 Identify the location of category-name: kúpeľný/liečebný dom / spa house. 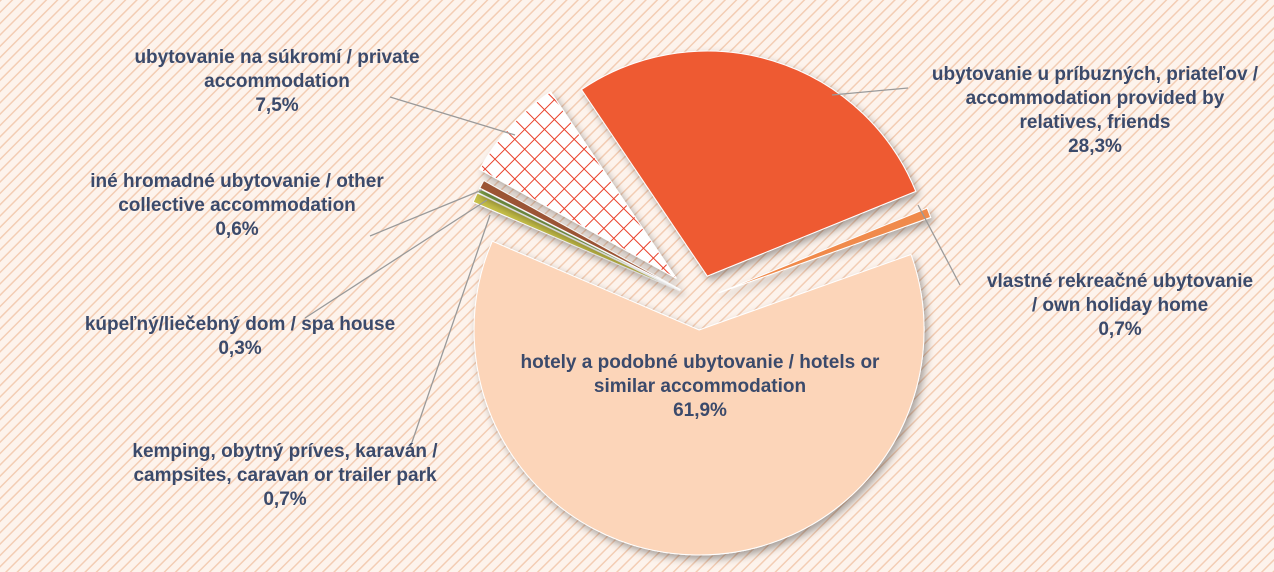
(240, 324).